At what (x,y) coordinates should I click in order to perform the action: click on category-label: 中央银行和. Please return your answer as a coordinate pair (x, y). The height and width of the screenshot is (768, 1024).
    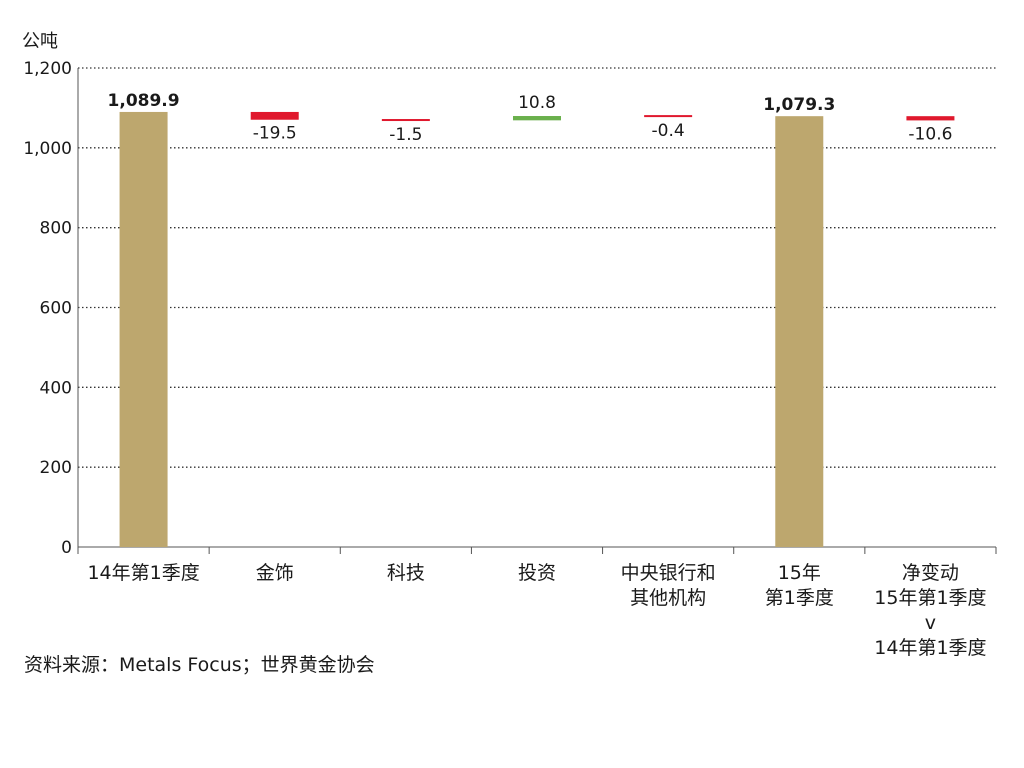
    Looking at the image, I should click on (668, 573).